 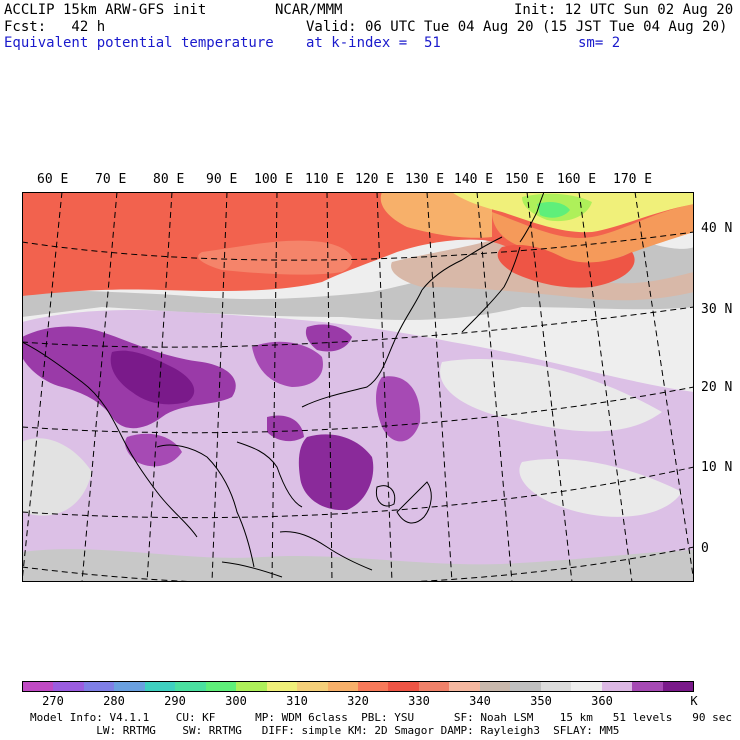 I want to click on colorbar-unit: K, so click(x=694, y=701).